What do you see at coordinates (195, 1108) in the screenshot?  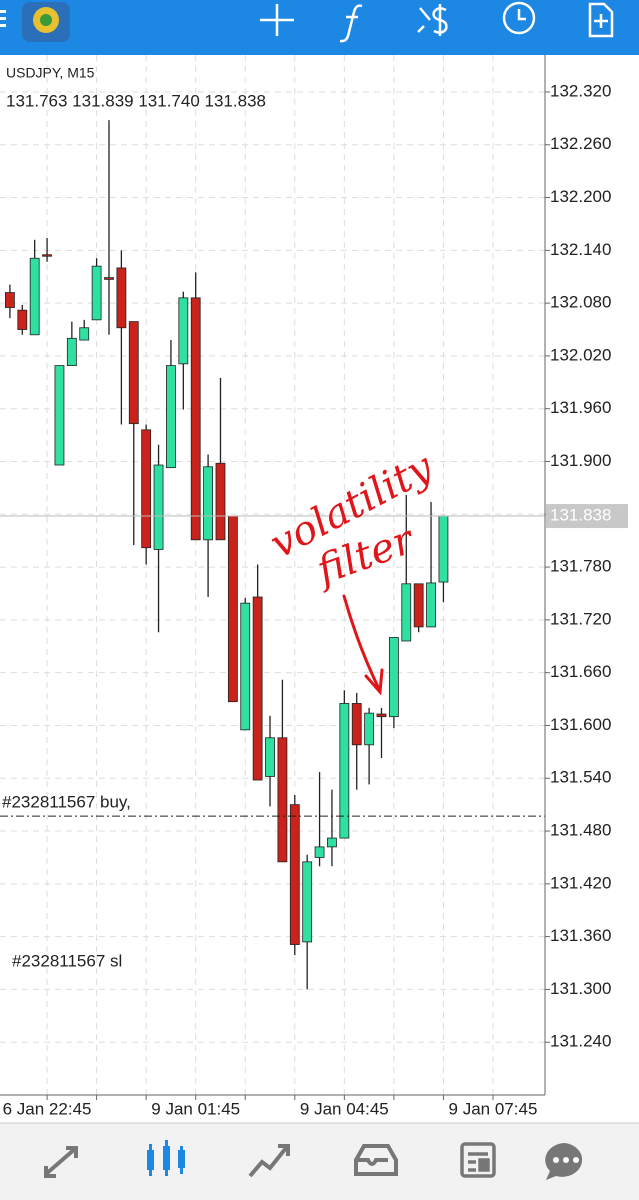 I see `x-tick-label: 9 Jan 01:45` at bounding box center [195, 1108].